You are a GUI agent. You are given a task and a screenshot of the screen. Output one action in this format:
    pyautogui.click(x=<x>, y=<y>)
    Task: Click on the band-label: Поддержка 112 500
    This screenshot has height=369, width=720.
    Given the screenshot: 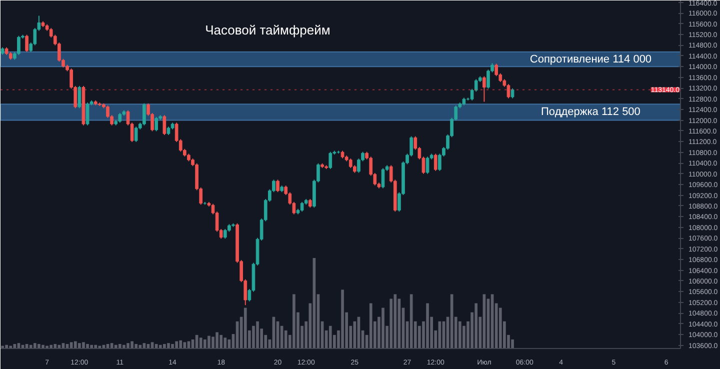 What is the action you would take?
    pyautogui.click(x=590, y=112)
    